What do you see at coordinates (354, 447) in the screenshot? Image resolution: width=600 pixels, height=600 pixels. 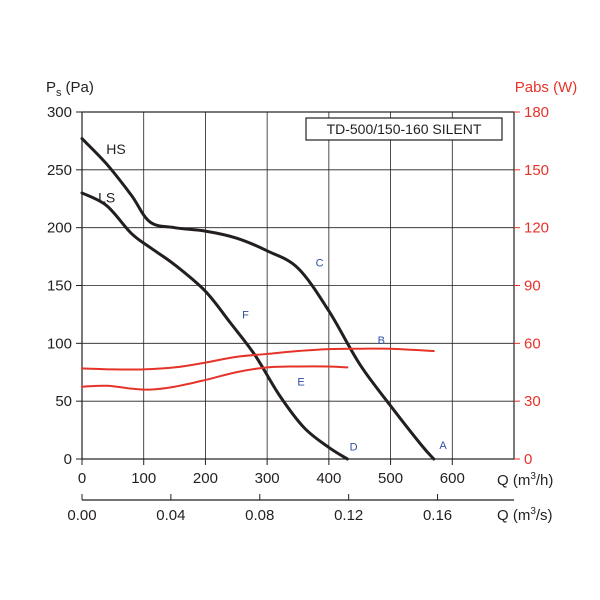 I see `point-label: D` at bounding box center [354, 447].